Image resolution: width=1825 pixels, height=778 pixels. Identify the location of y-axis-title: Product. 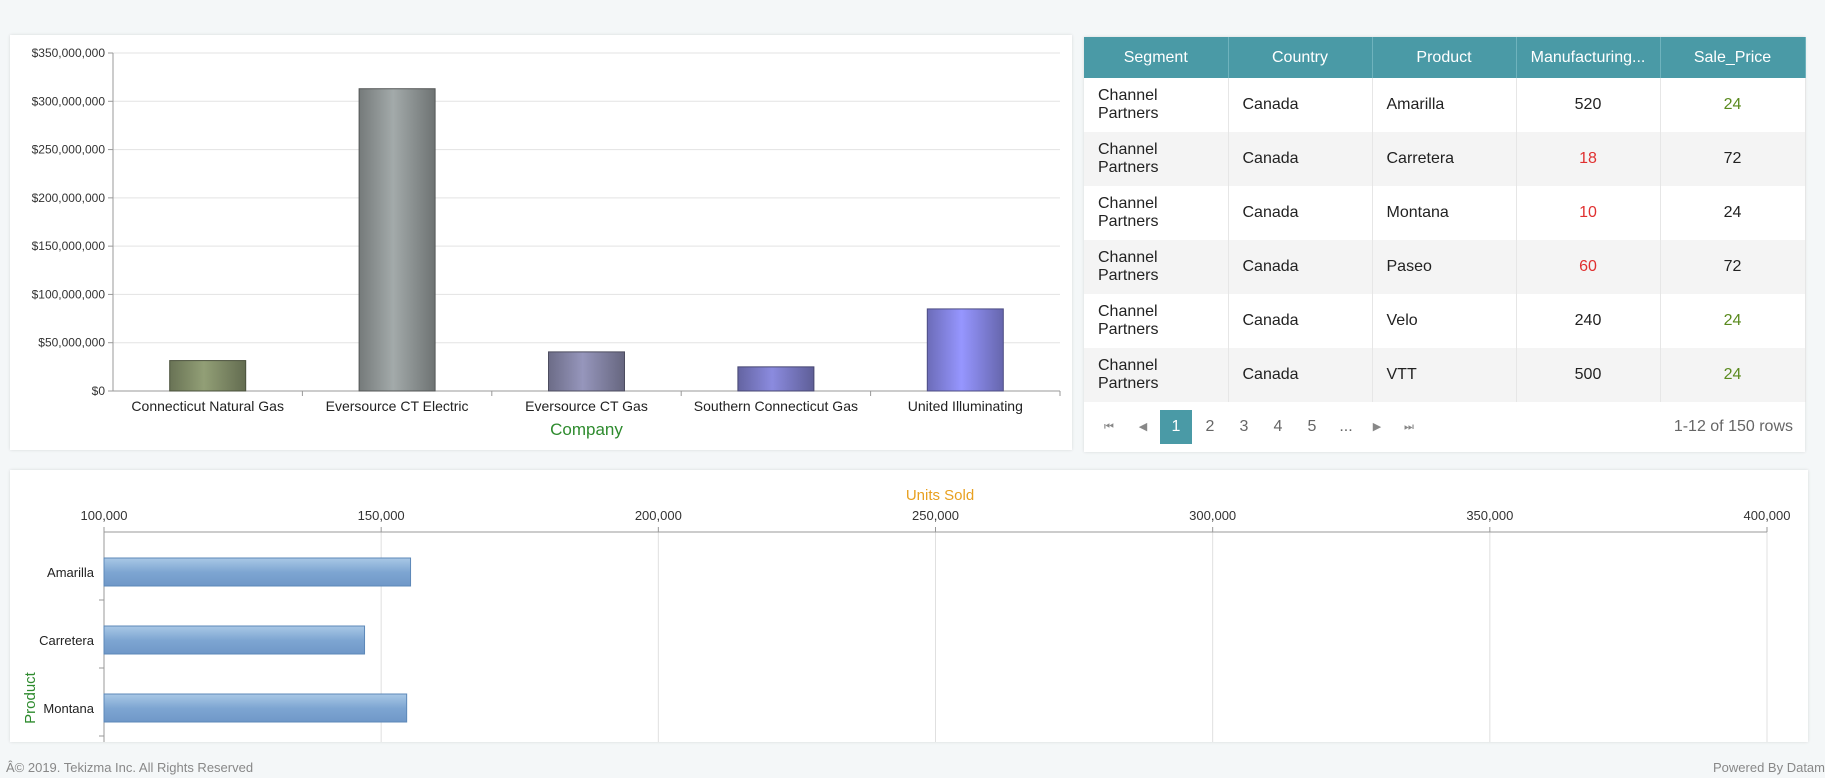
(30, 697).